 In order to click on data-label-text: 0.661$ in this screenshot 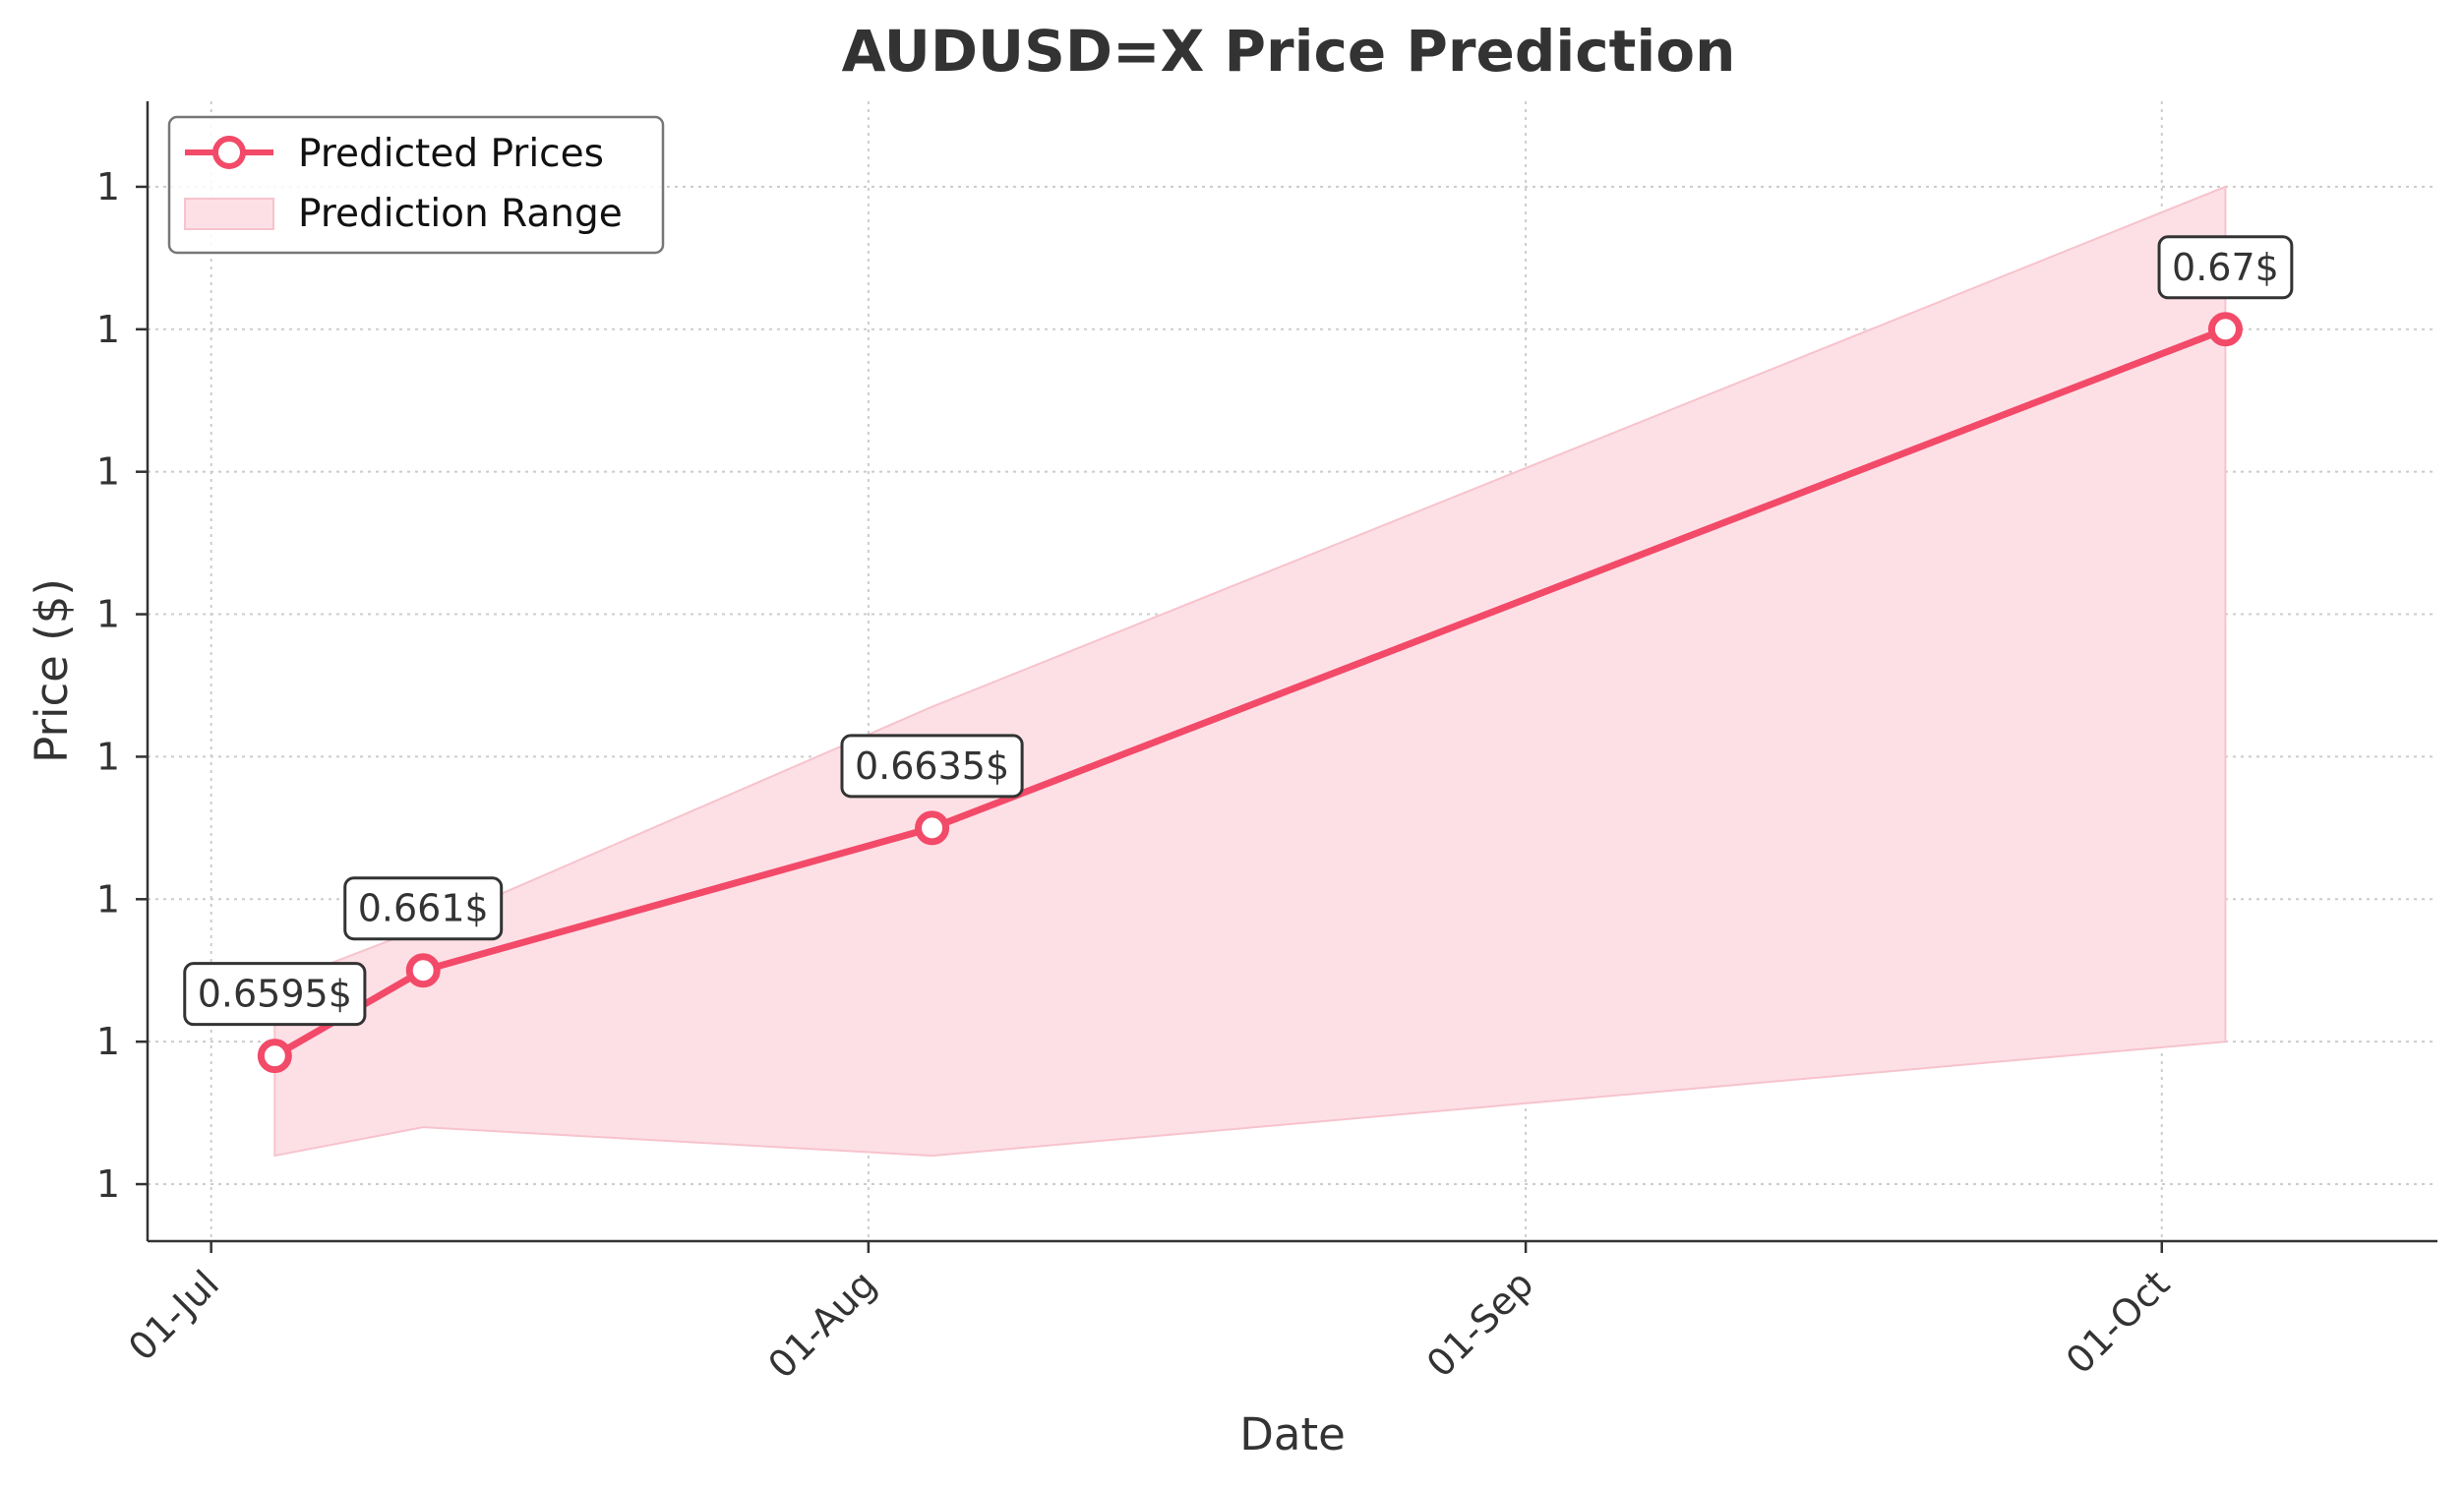, I will do `click(424, 908)`.